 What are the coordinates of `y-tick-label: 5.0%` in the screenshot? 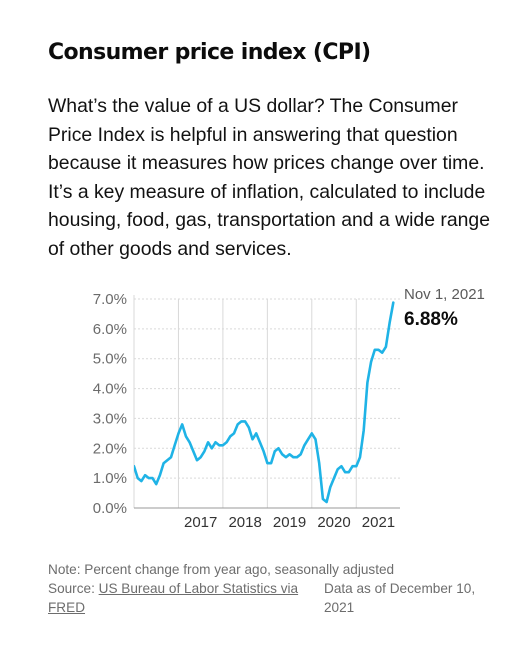 It's located at (110, 359).